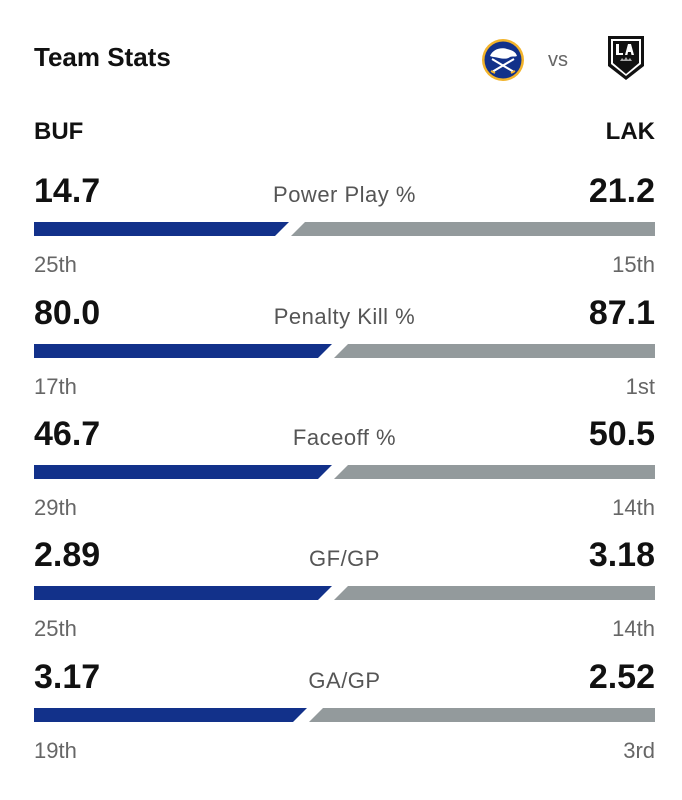  I want to click on matchup-logos: vs, so click(563, 60).